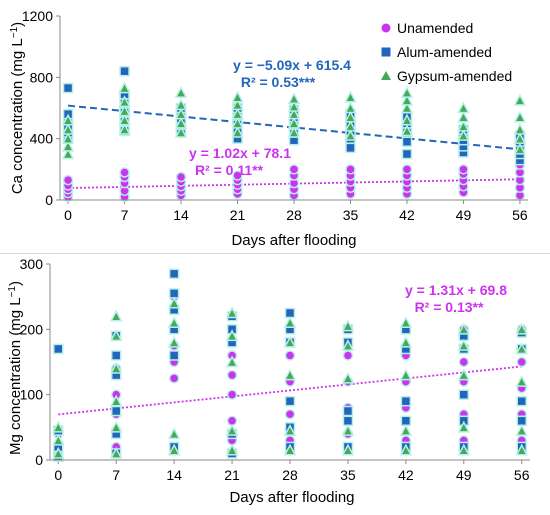 The image size is (550, 515). I want to click on mg-unamended-trend-r2: R² = 0.13**, so click(449, 307).